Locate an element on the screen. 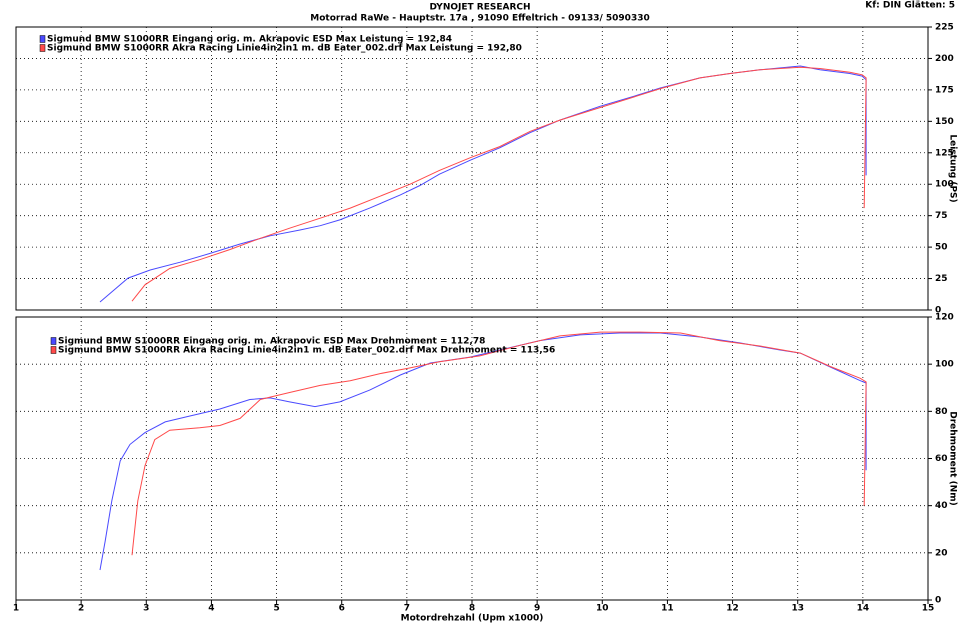 This screenshot has height=623, width=960. y-tick-label: 60 is located at coordinates (941, 459).